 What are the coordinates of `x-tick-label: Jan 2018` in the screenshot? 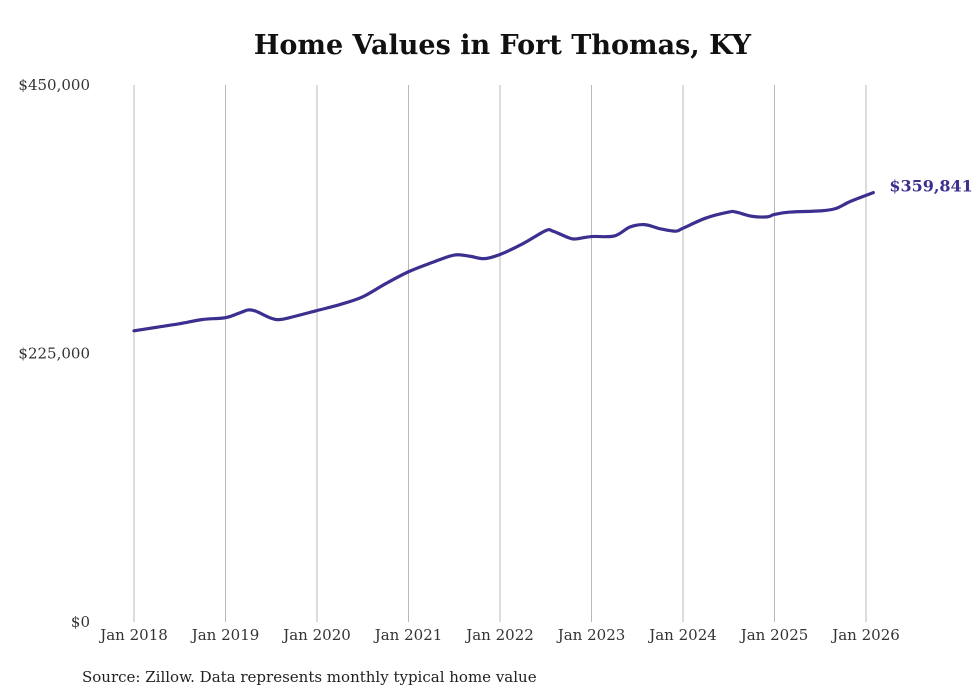 It's located at (133, 635).